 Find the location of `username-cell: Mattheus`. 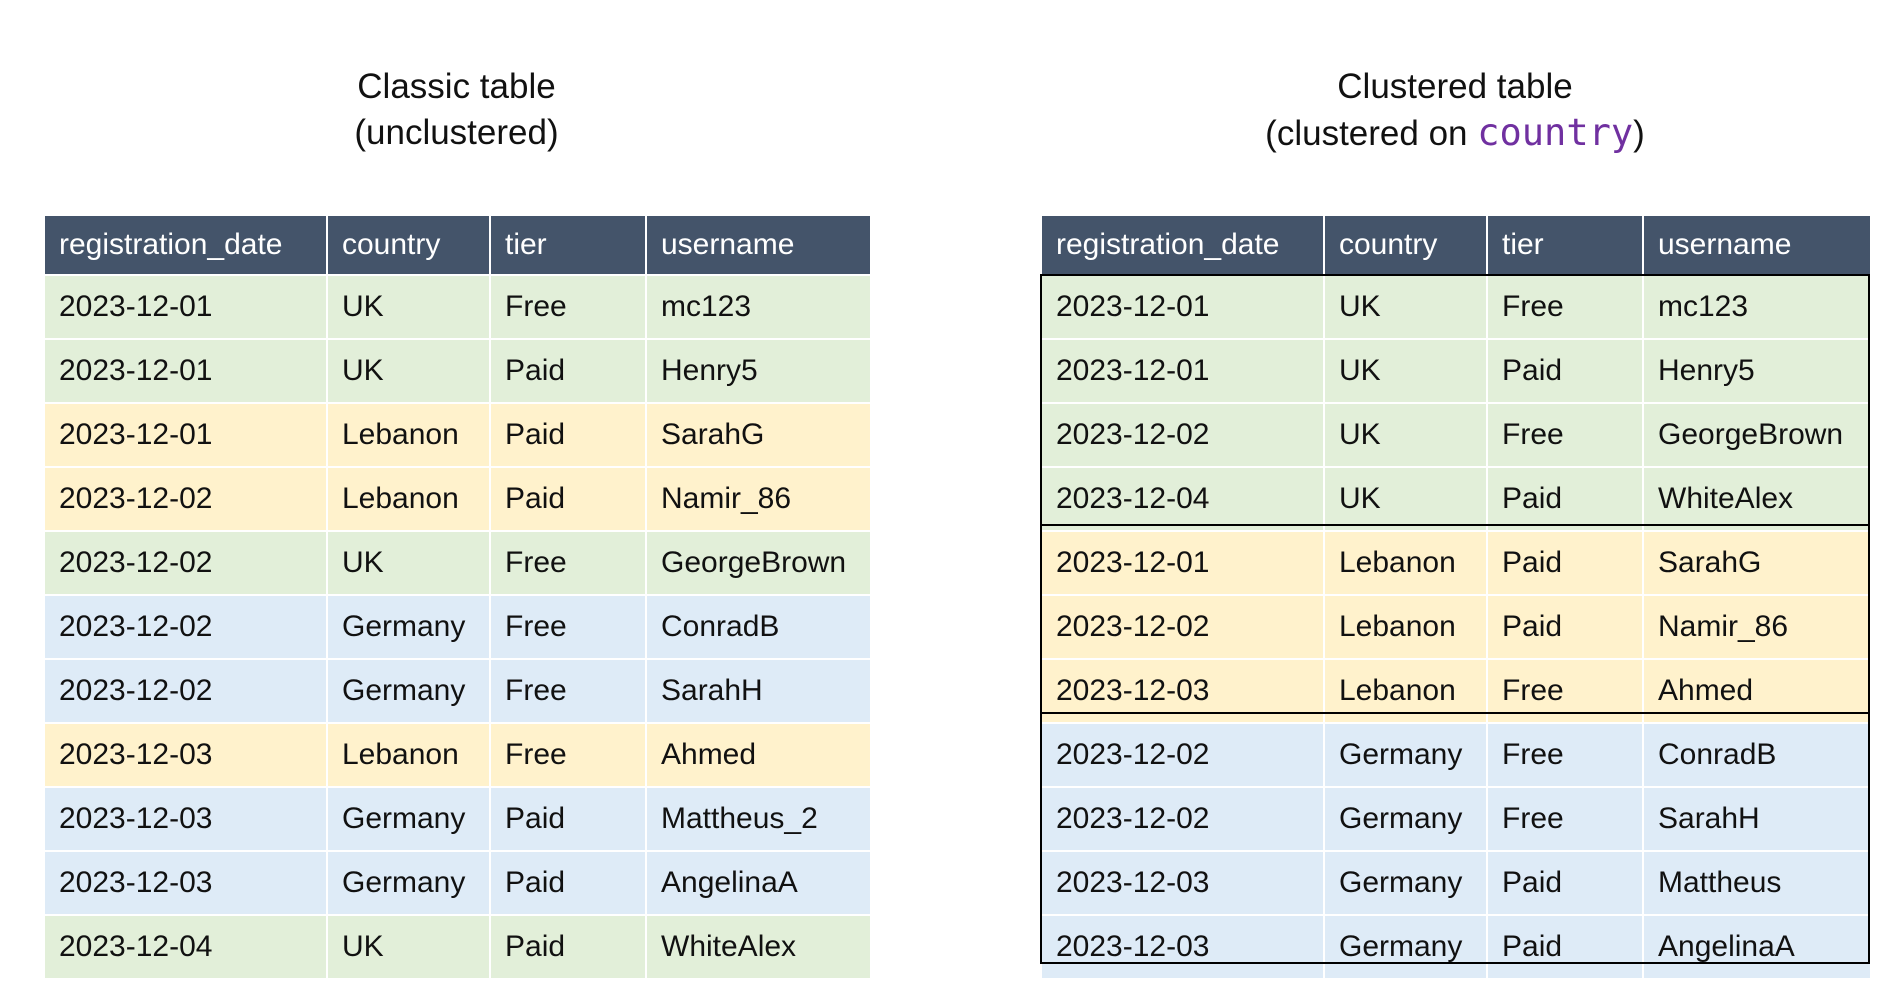

username-cell: Mattheus is located at coordinates (1757, 883).